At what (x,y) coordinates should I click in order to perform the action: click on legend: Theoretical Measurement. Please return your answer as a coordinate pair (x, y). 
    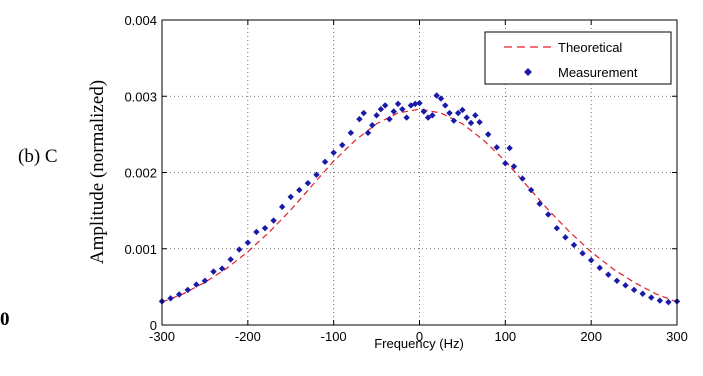
    Looking at the image, I should click on (578, 58).